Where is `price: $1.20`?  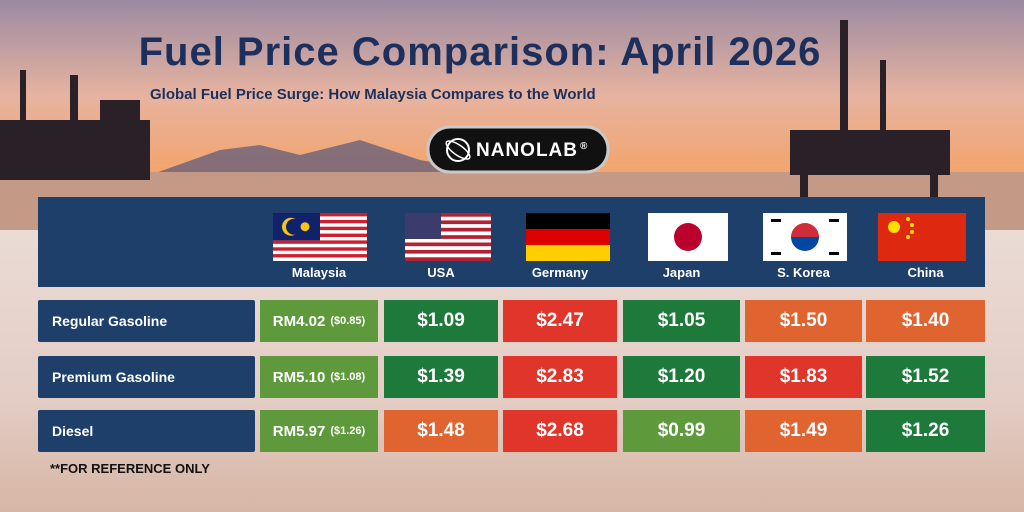
price: $1.20 is located at coordinates (681, 376).